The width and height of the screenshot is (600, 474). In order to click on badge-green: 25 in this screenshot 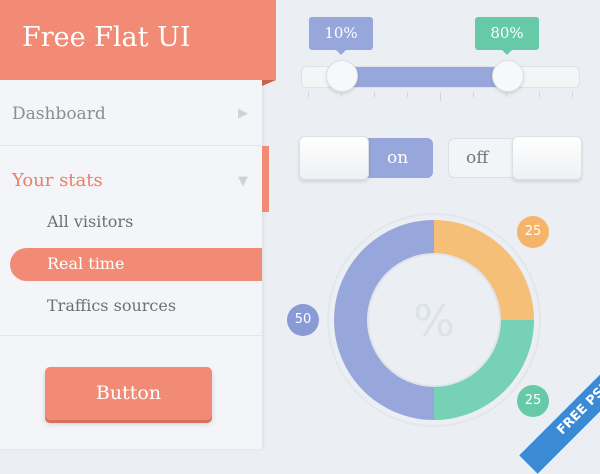, I will do `click(533, 401)`.